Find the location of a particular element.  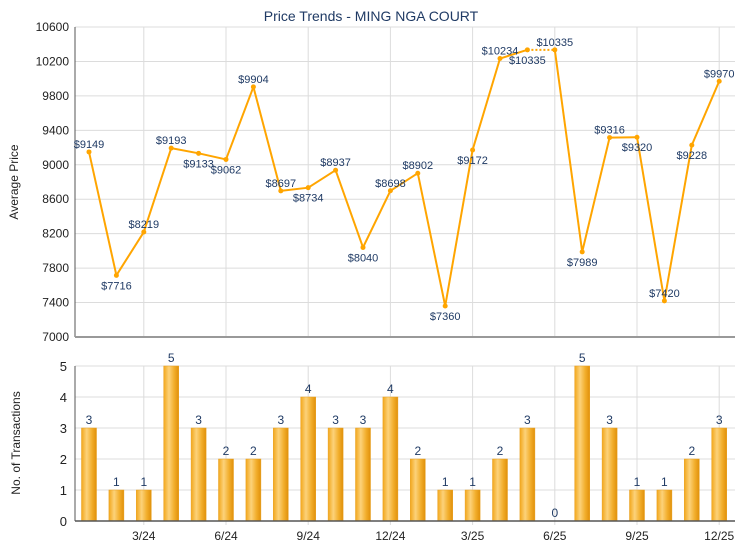

y-tick-label: 1 is located at coordinates (63, 490).